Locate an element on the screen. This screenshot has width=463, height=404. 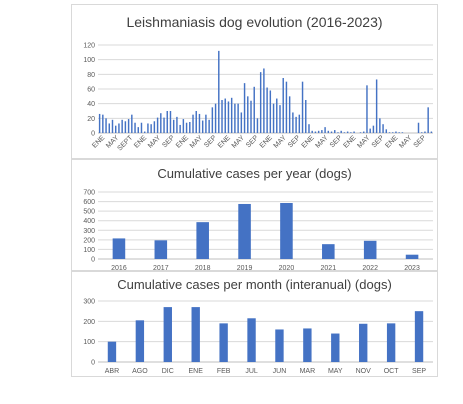
x-tick-label: 2019 is located at coordinates (245, 268).